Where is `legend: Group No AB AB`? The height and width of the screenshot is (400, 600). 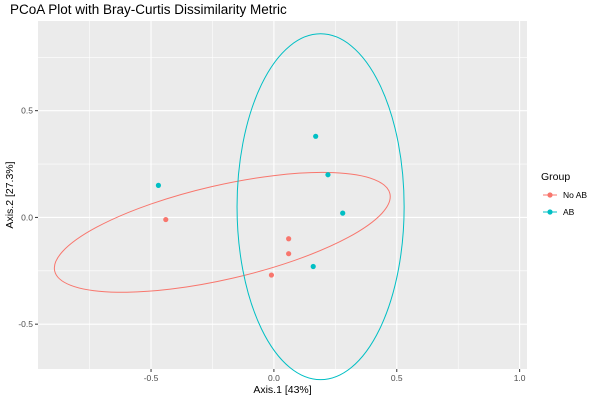
legend: Group No AB AB is located at coordinates (564, 194).